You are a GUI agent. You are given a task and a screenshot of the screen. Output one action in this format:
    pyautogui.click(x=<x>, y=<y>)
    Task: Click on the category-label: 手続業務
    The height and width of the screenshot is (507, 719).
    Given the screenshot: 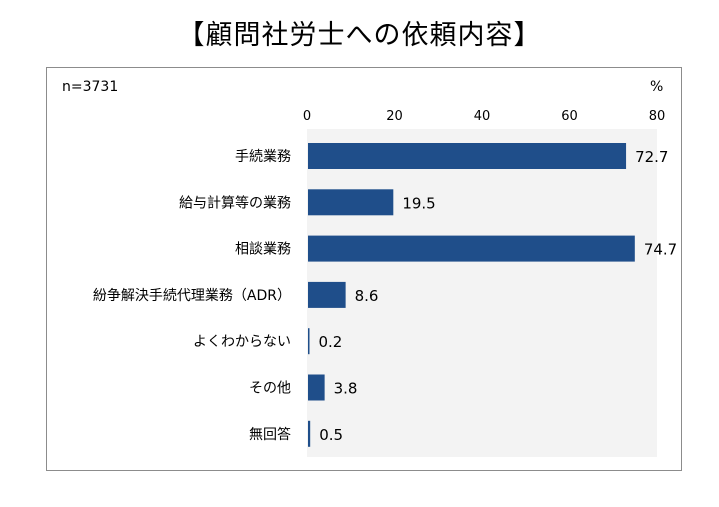 What is the action you would take?
    pyautogui.click(x=263, y=156)
    